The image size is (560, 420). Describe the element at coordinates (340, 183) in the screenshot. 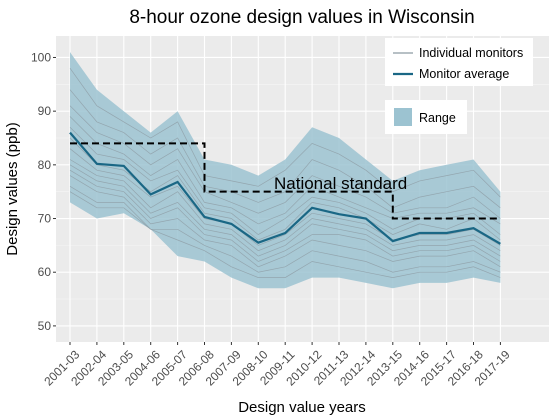

I see `national-standard-label: National standard` at that location.